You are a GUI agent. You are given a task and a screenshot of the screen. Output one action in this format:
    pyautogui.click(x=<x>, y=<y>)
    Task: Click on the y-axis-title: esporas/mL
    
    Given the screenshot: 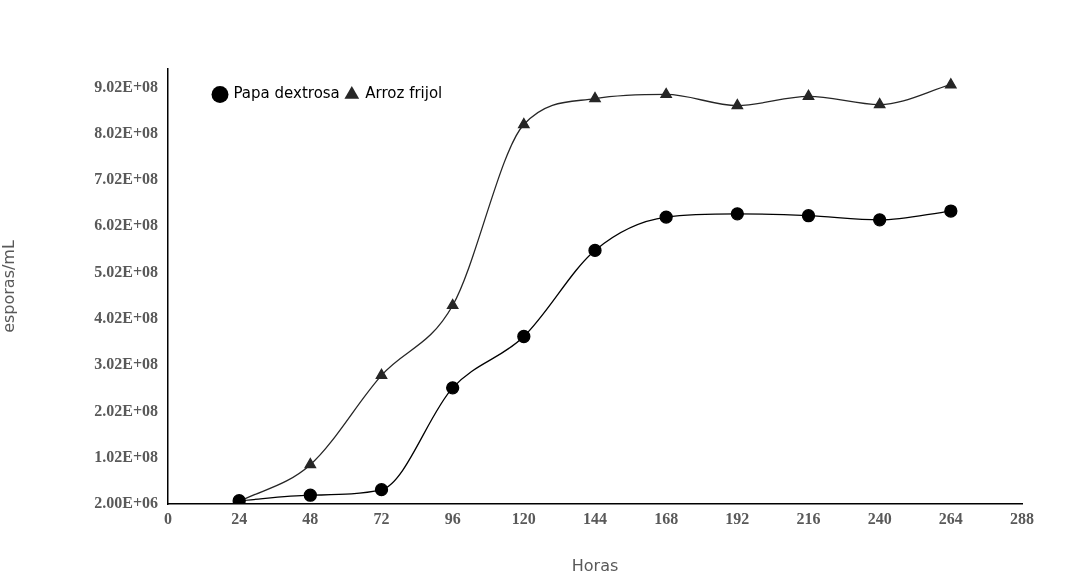 What is the action you would take?
    pyautogui.click(x=9, y=286)
    